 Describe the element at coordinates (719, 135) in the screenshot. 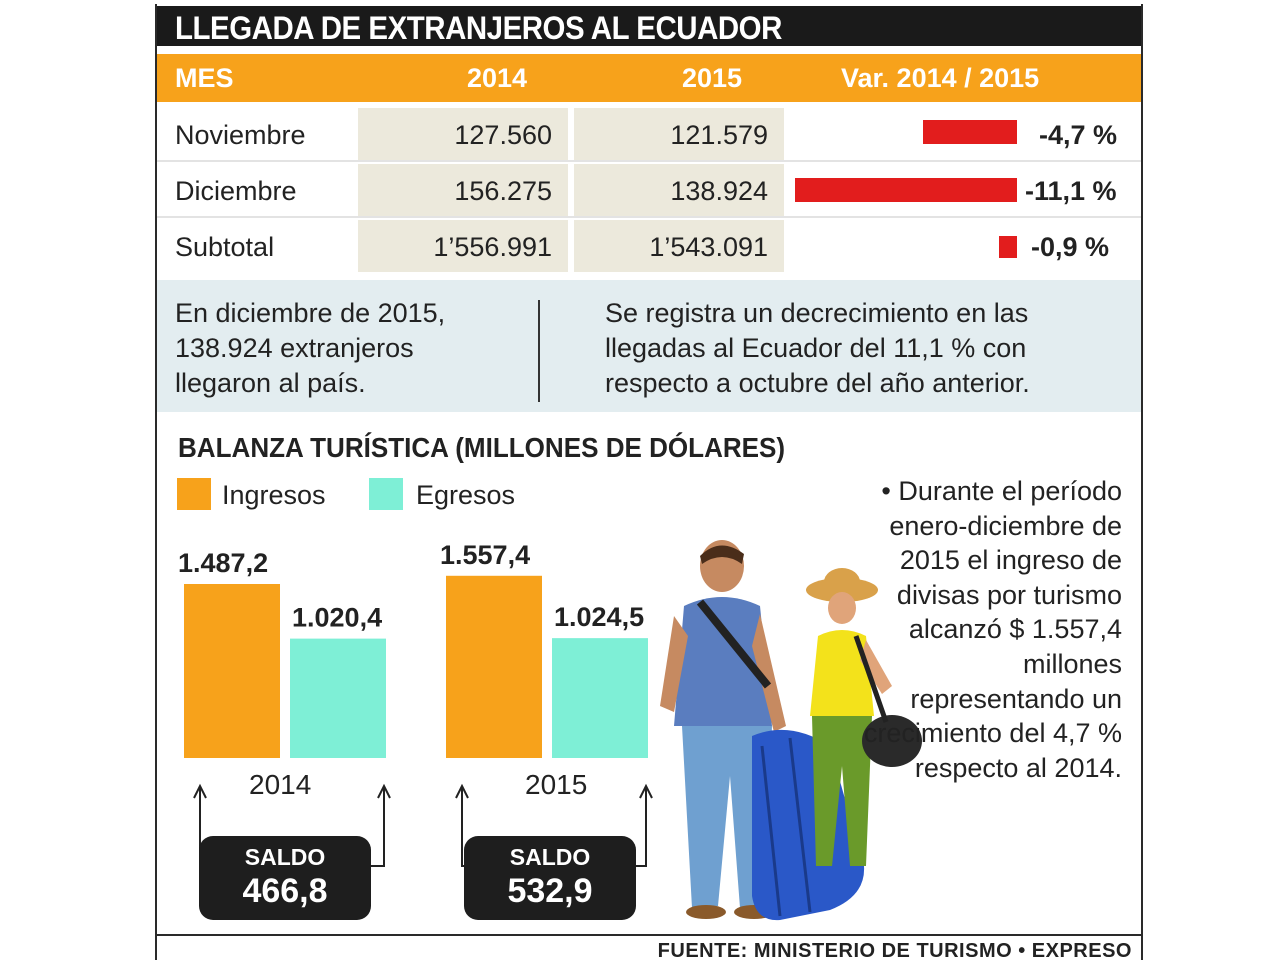

I see `value-2015: 121.579` at that location.